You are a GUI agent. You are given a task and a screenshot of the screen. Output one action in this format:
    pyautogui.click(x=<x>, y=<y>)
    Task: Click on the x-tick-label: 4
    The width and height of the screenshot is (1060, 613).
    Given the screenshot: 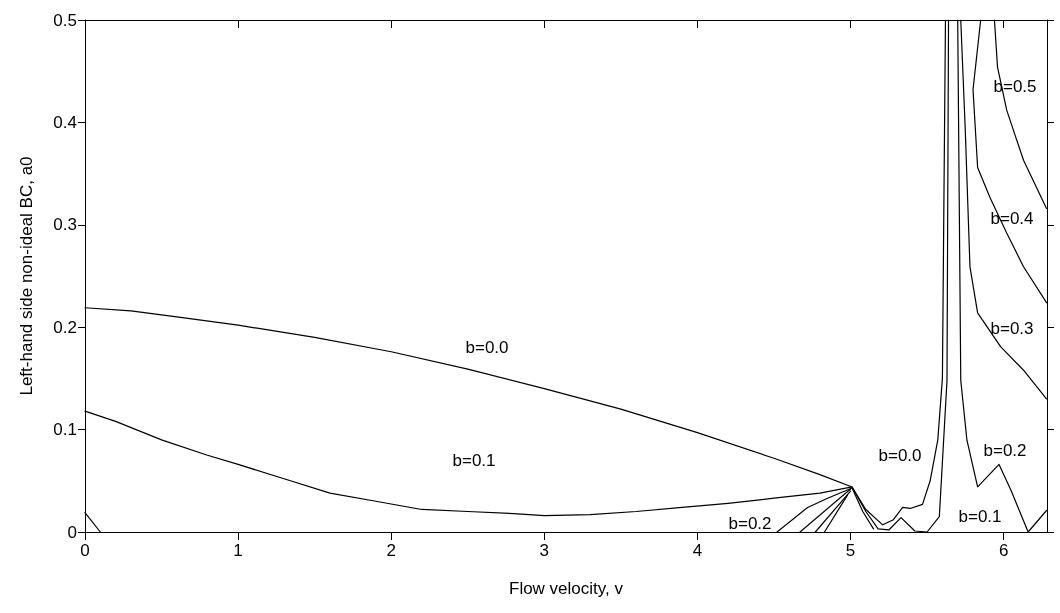 What is the action you would take?
    pyautogui.click(x=697, y=550)
    